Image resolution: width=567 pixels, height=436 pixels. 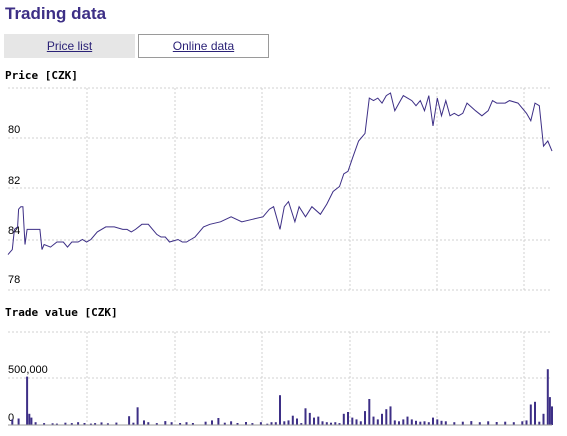 I want to click on price-ytick-78: 78, so click(x=14, y=280).